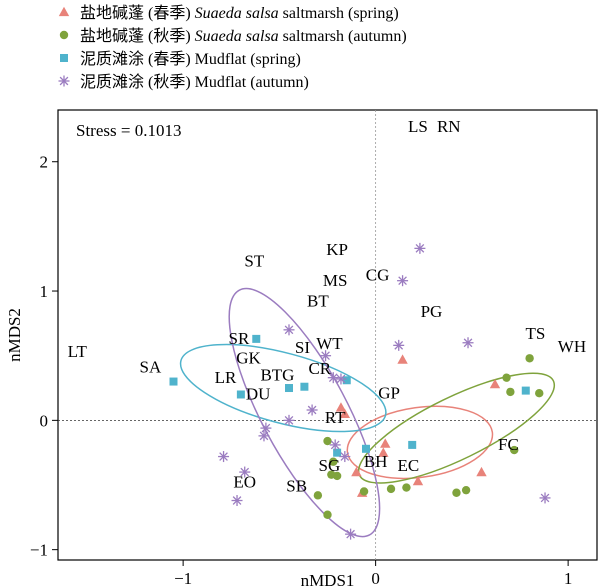 The width and height of the screenshot is (600, 587). Describe the element at coordinates (389, 392) in the screenshot. I see `species-label: GP` at that location.